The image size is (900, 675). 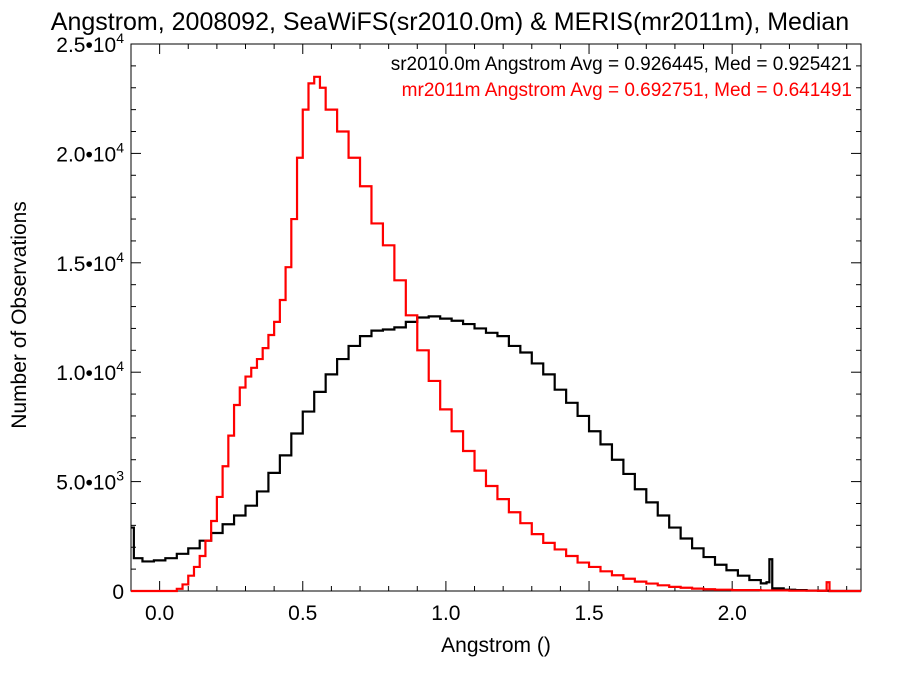 I want to click on y-tick-label: 2.0•104, so click(x=90, y=152).